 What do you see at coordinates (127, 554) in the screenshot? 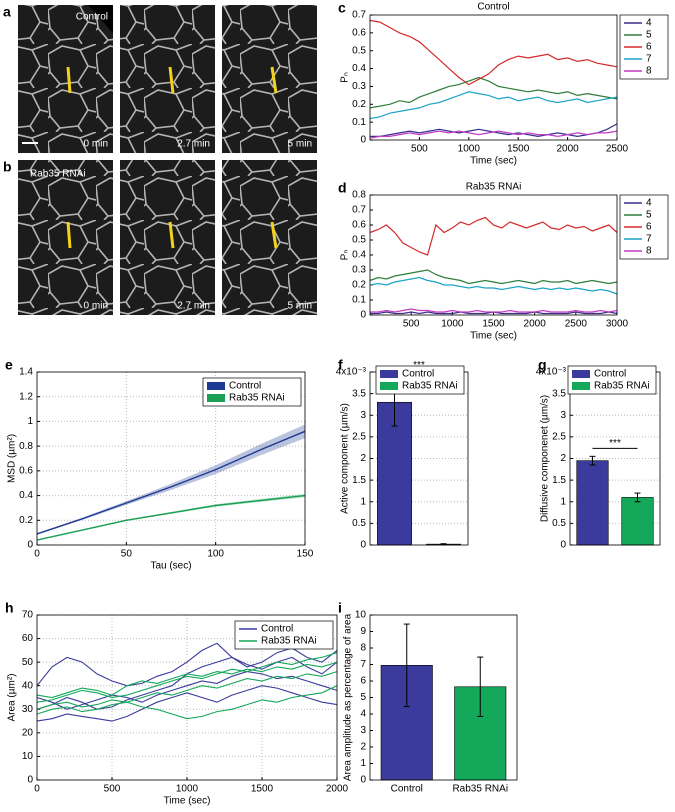
I see `x-tick-label: 50` at bounding box center [127, 554].